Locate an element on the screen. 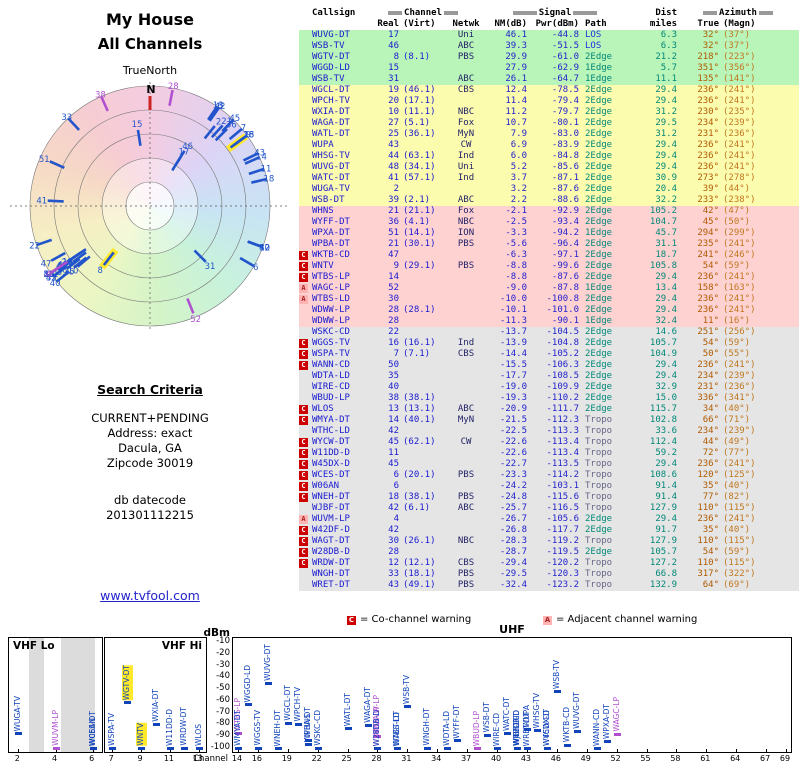  callsign-link: WAGT-DT is located at coordinates (331, 541).